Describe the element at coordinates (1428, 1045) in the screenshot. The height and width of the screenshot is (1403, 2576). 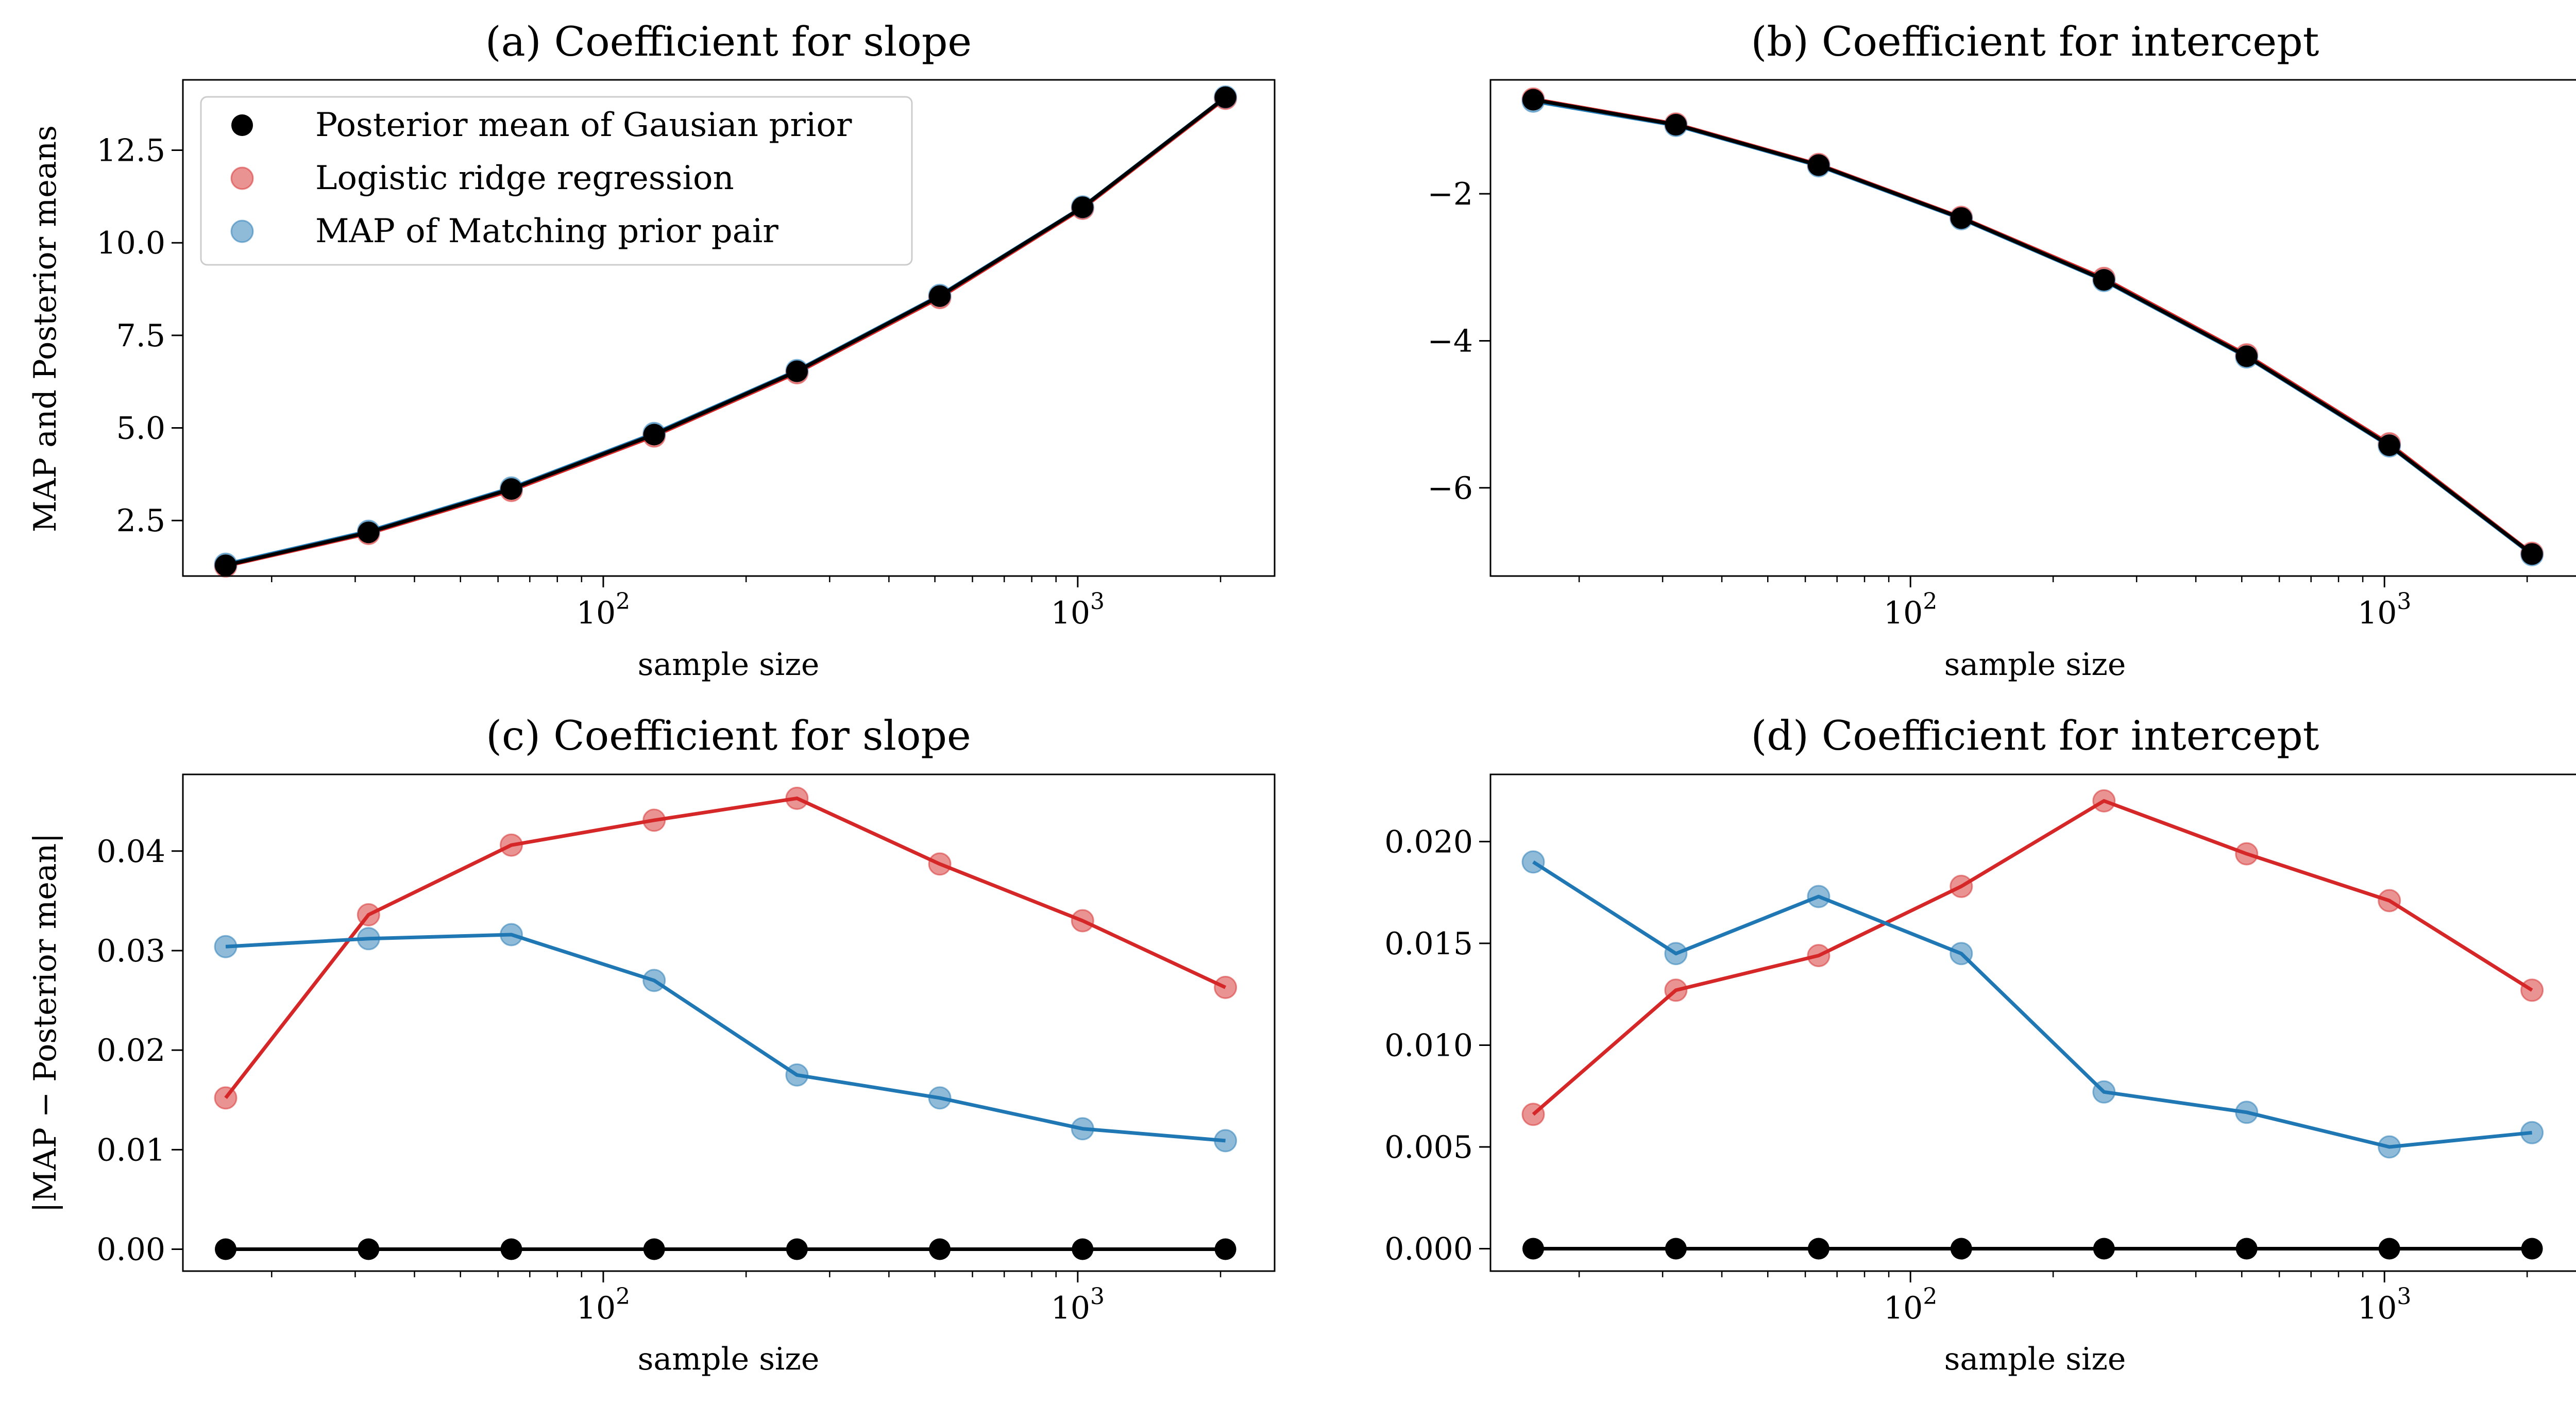
I see `panel-d-y-tick-label: 0.010` at that location.